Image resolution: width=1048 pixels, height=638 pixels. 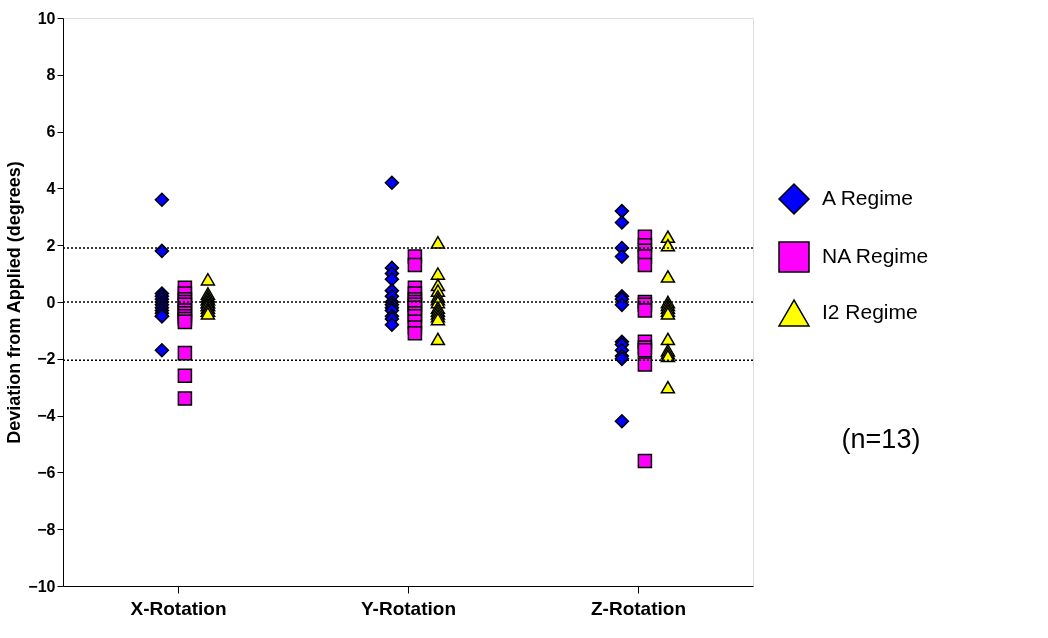 I want to click on x-tick-label: Z-Rotation, so click(x=638, y=608).